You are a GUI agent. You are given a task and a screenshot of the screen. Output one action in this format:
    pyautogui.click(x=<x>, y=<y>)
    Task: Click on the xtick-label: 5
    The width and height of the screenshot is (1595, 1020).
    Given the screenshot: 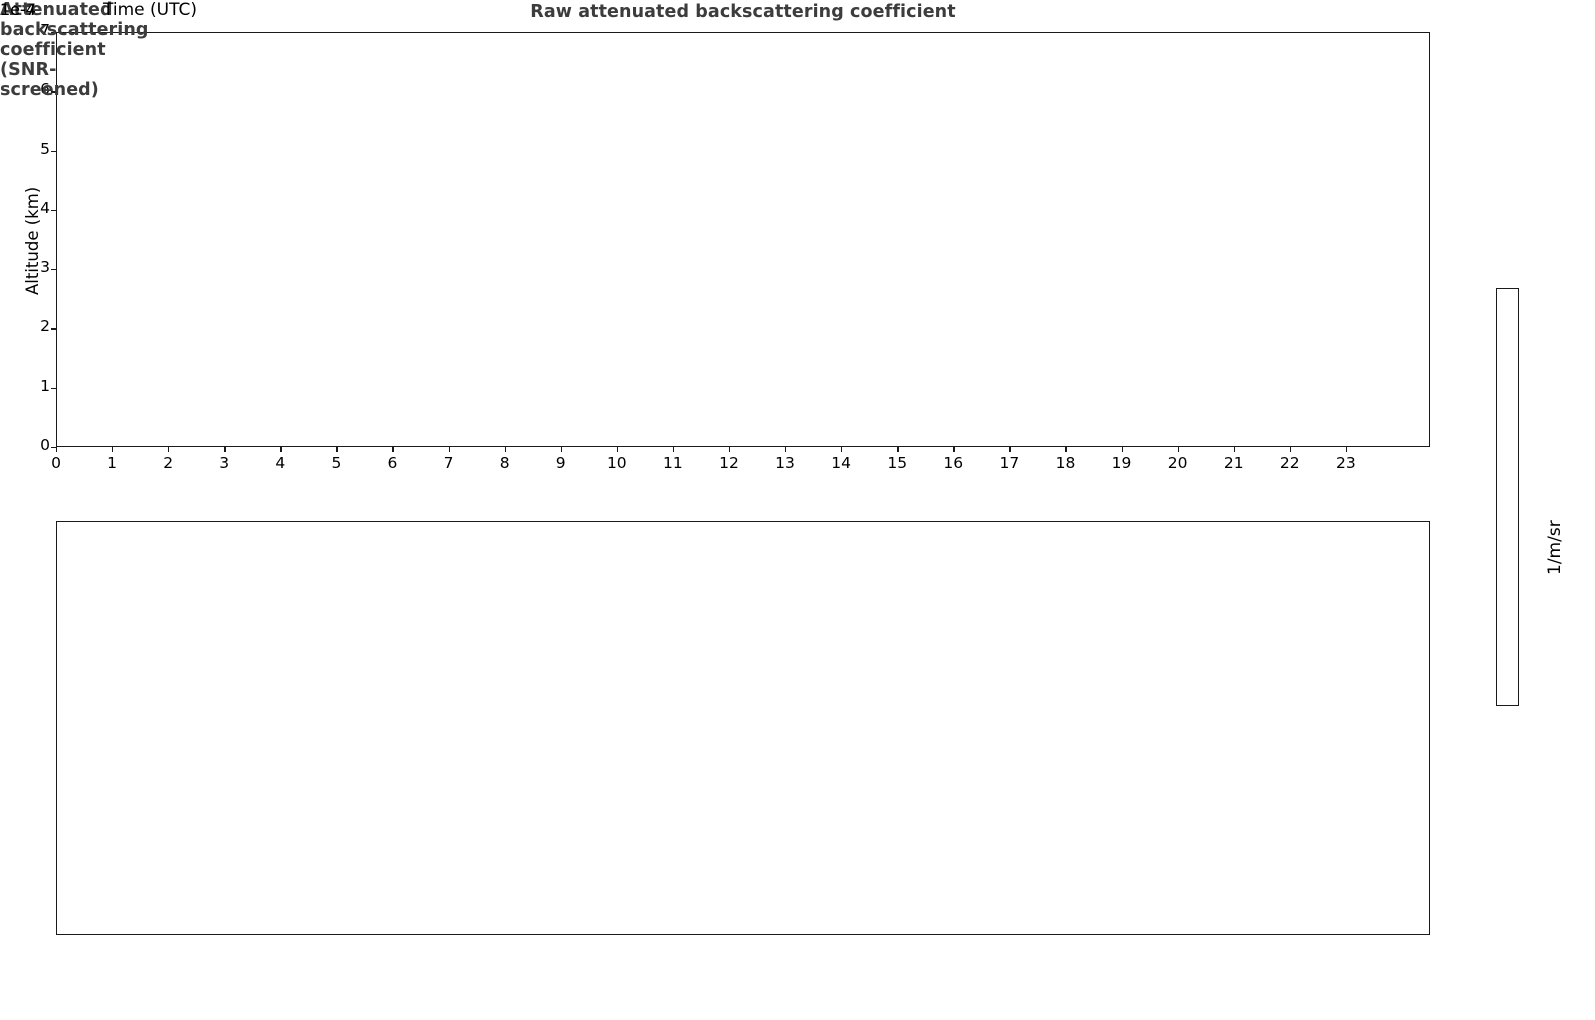 What is the action you would take?
    pyautogui.click(x=336, y=463)
    